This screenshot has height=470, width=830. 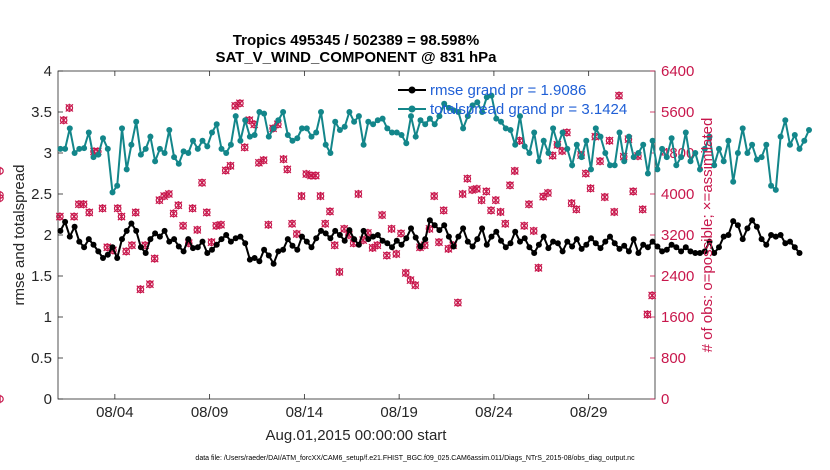 I want to click on y-right-tick-label: 2400, so click(x=677, y=276).